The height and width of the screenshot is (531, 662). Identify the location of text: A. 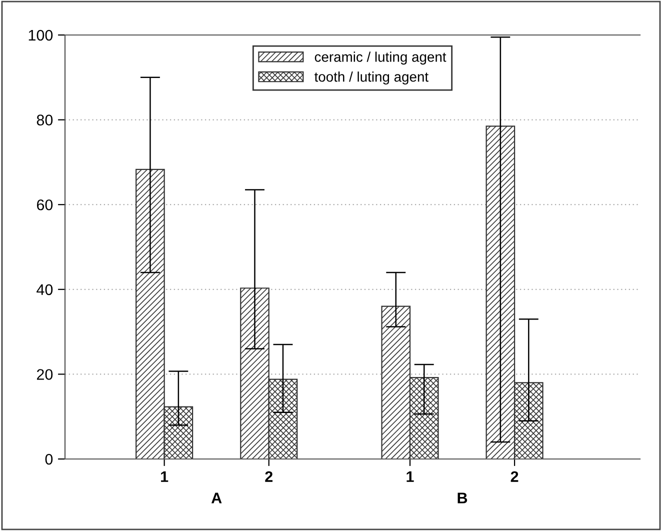
(216, 498).